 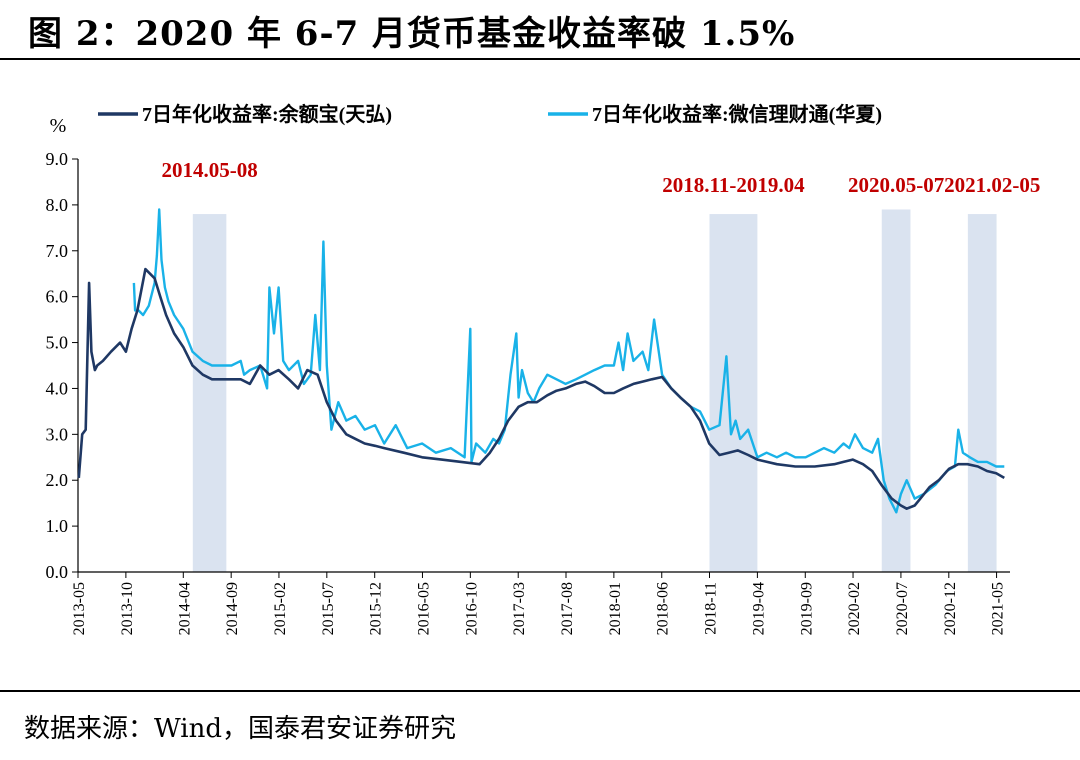 What do you see at coordinates (423, 608) in the screenshot?
I see `x-tick-label: 2016-05` at bounding box center [423, 608].